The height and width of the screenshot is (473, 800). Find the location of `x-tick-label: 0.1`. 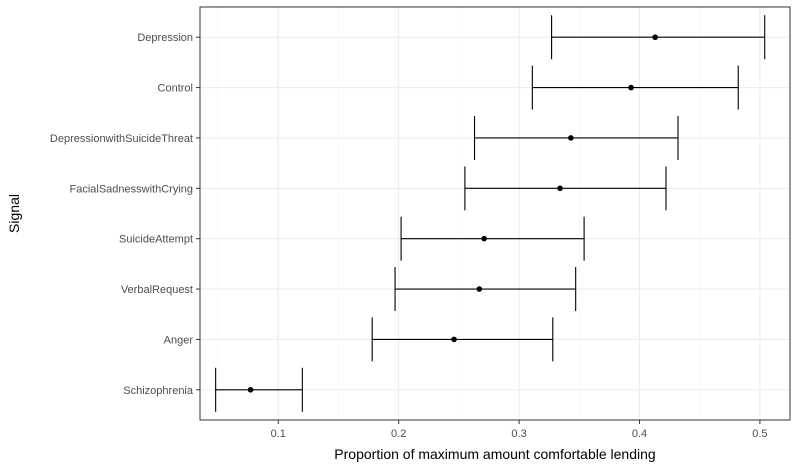

x-tick-label: 0.1 is located at coordinates (278, 434).